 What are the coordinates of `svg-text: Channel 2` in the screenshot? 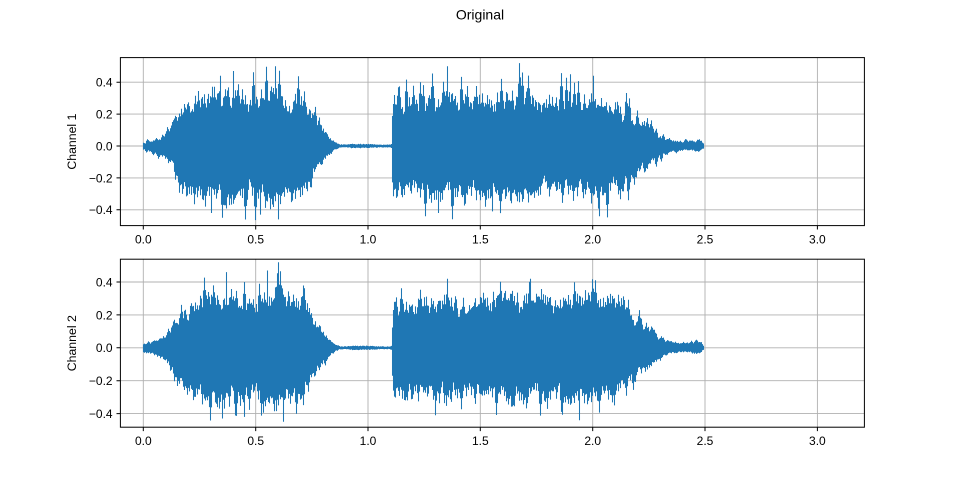 It's located at (72, 343).